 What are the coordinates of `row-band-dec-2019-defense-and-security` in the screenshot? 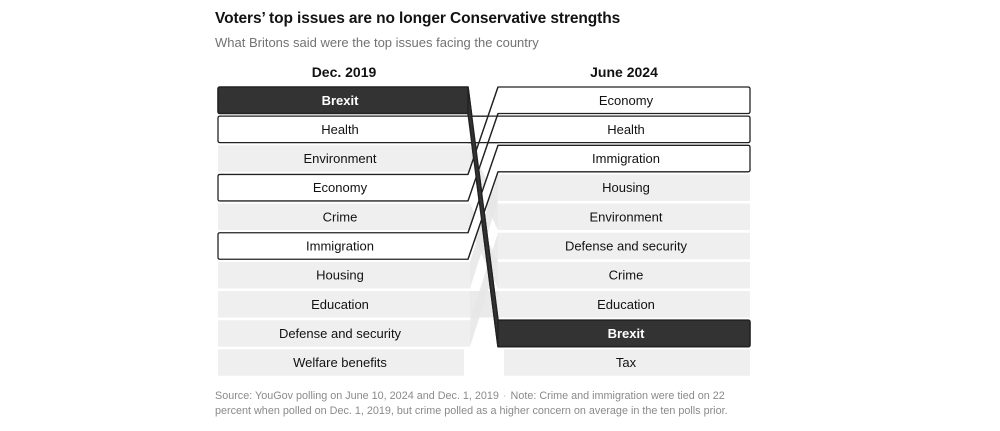 It's located at (344, 333).